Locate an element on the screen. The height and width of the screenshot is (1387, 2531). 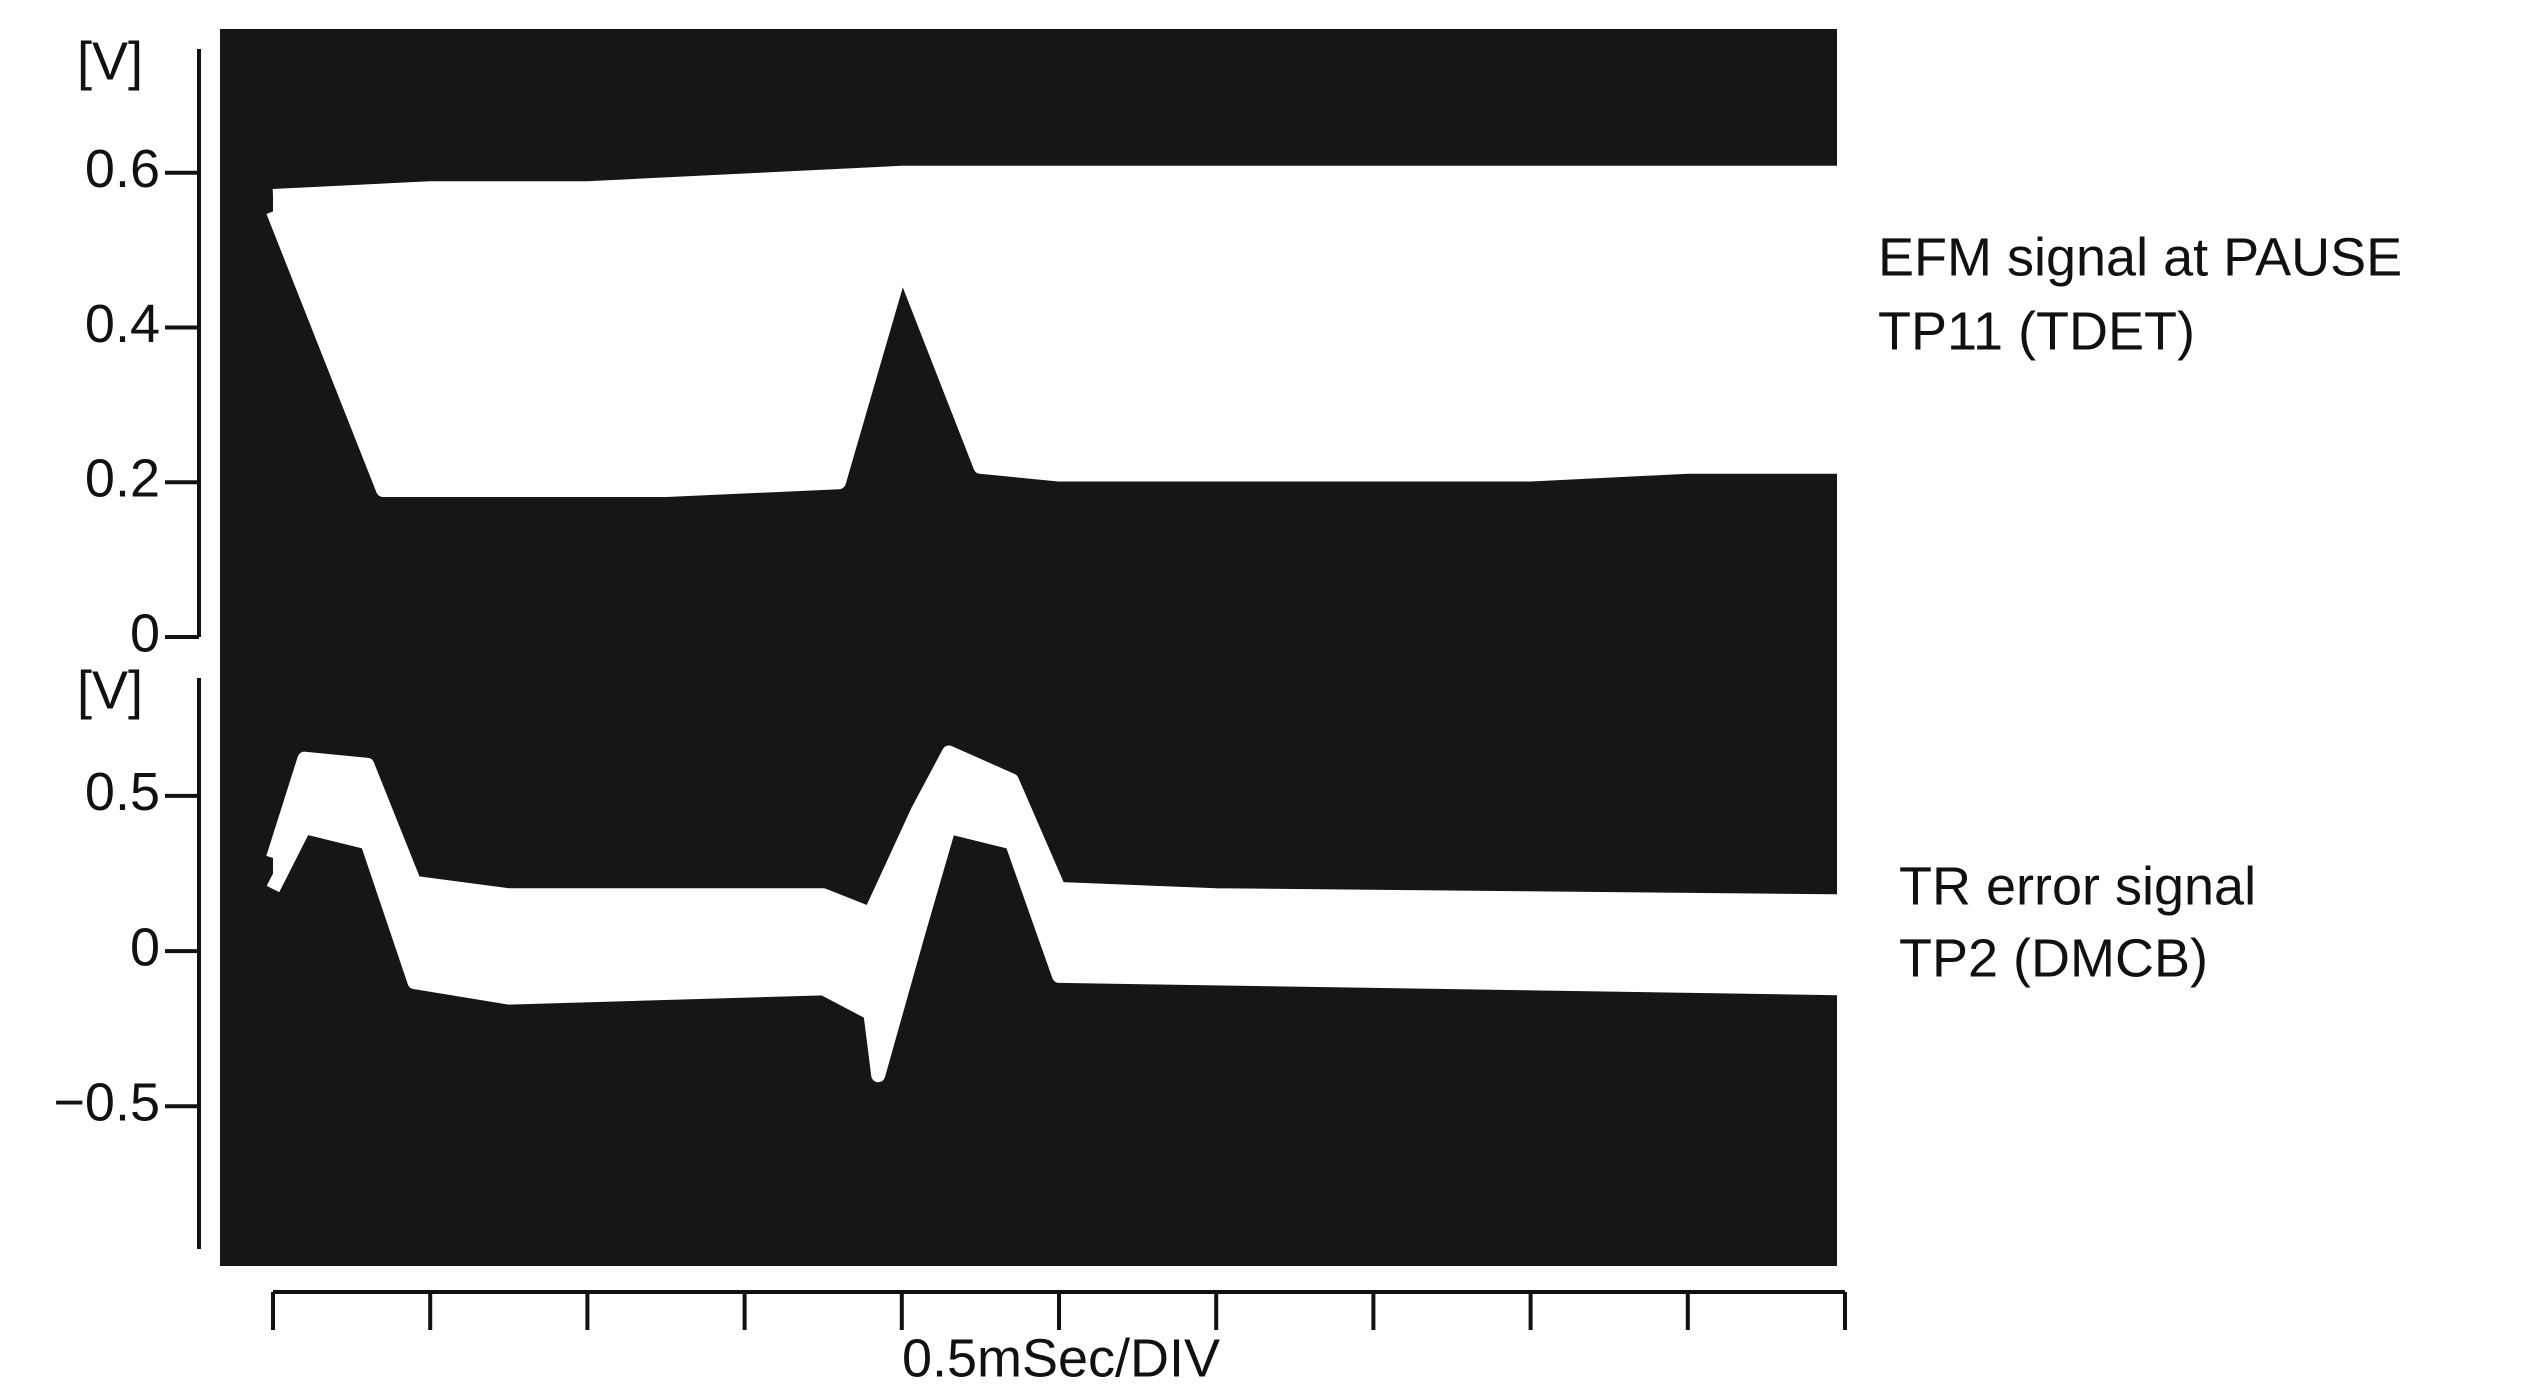
annotation: TP11 (TDET) is located at coordinates (2036, 331).